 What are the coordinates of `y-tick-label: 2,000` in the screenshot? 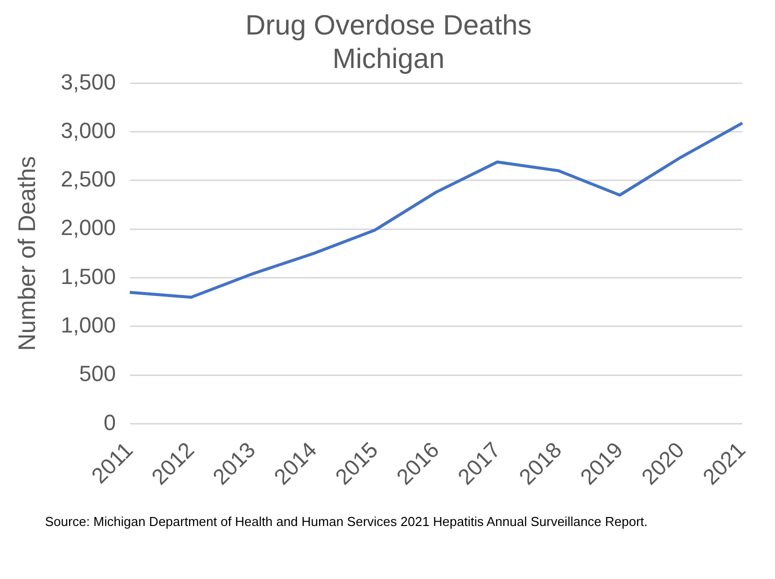 It's located at (88, 227).